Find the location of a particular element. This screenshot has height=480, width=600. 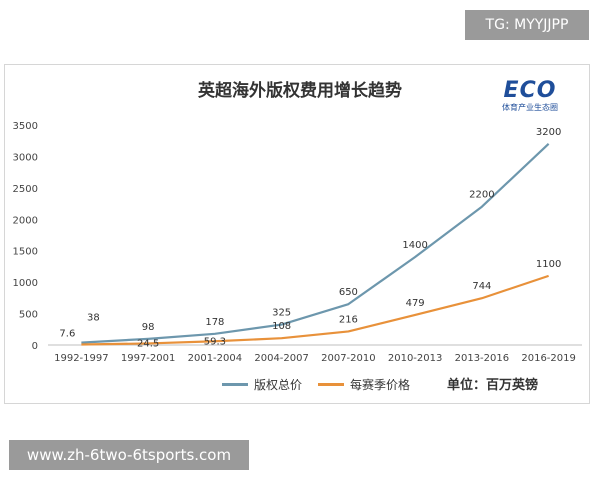

data-label: 744 is located at coordinates (481, 286).